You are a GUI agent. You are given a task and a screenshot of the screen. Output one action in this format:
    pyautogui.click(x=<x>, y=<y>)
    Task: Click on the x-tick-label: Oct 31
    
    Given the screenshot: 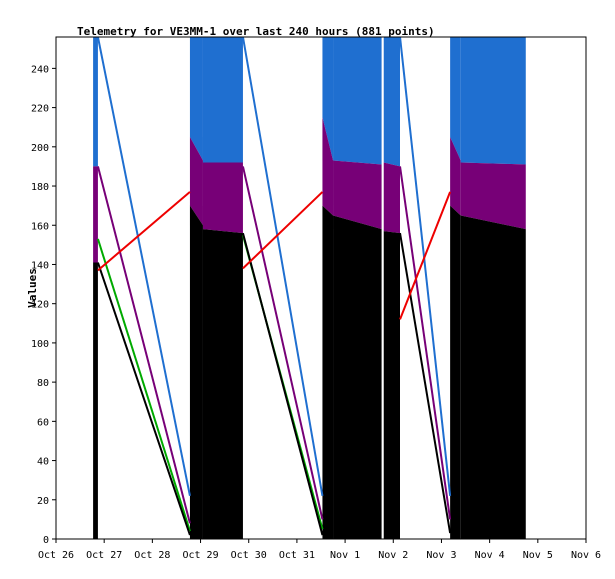 What is the action you would take?
    pyautogui.click(x=297, y=555)
    